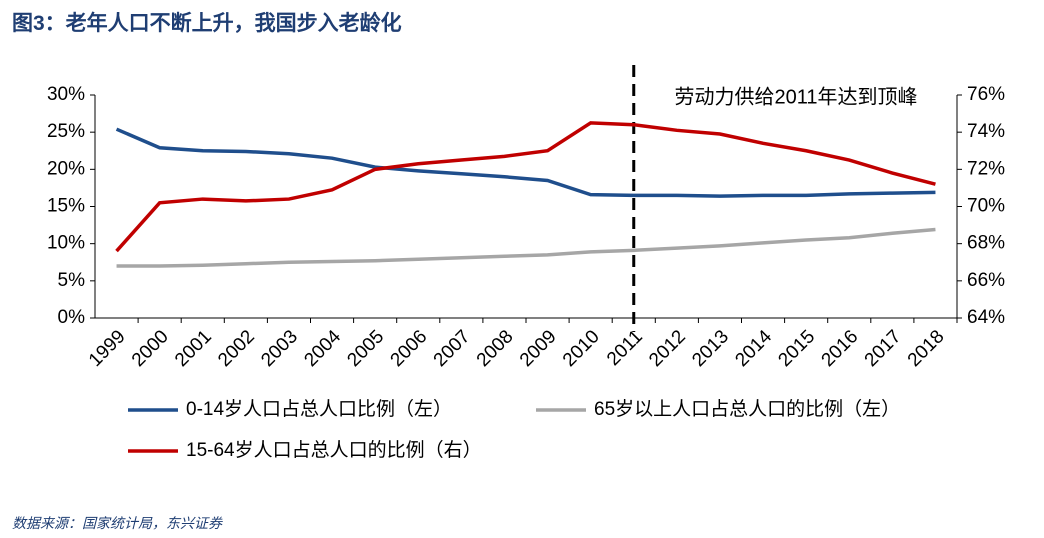  I want to click on x-tick-label: 2006, so click(409, 348).